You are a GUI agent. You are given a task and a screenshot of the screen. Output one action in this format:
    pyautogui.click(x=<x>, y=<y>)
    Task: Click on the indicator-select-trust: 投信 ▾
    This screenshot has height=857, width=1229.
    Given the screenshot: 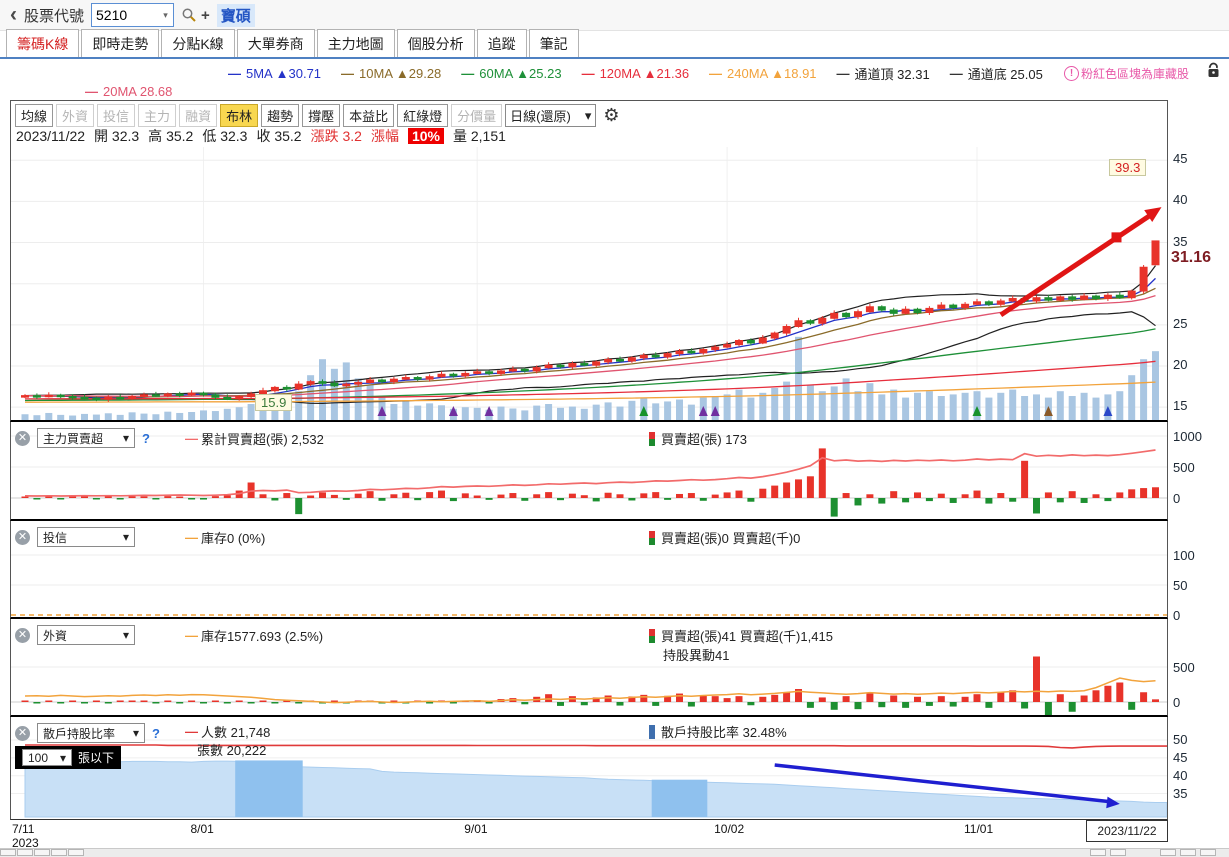 What is the action you would take?
    pyautogui.click(x=86, y=537)
    